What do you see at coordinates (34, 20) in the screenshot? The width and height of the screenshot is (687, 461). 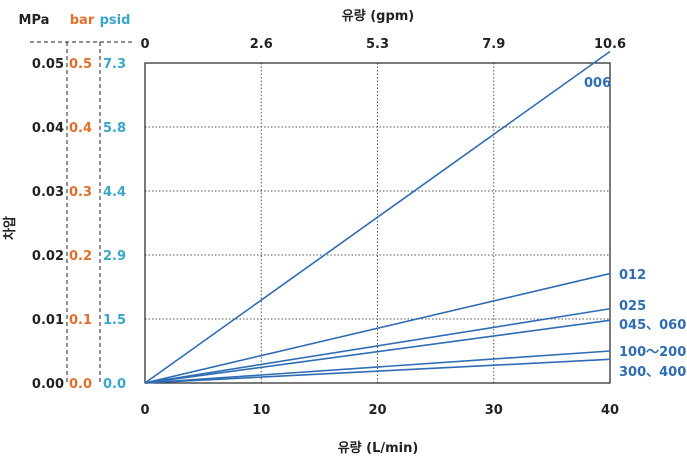 I see `unit-mpa: MPa` at bounding box center [34, 20].